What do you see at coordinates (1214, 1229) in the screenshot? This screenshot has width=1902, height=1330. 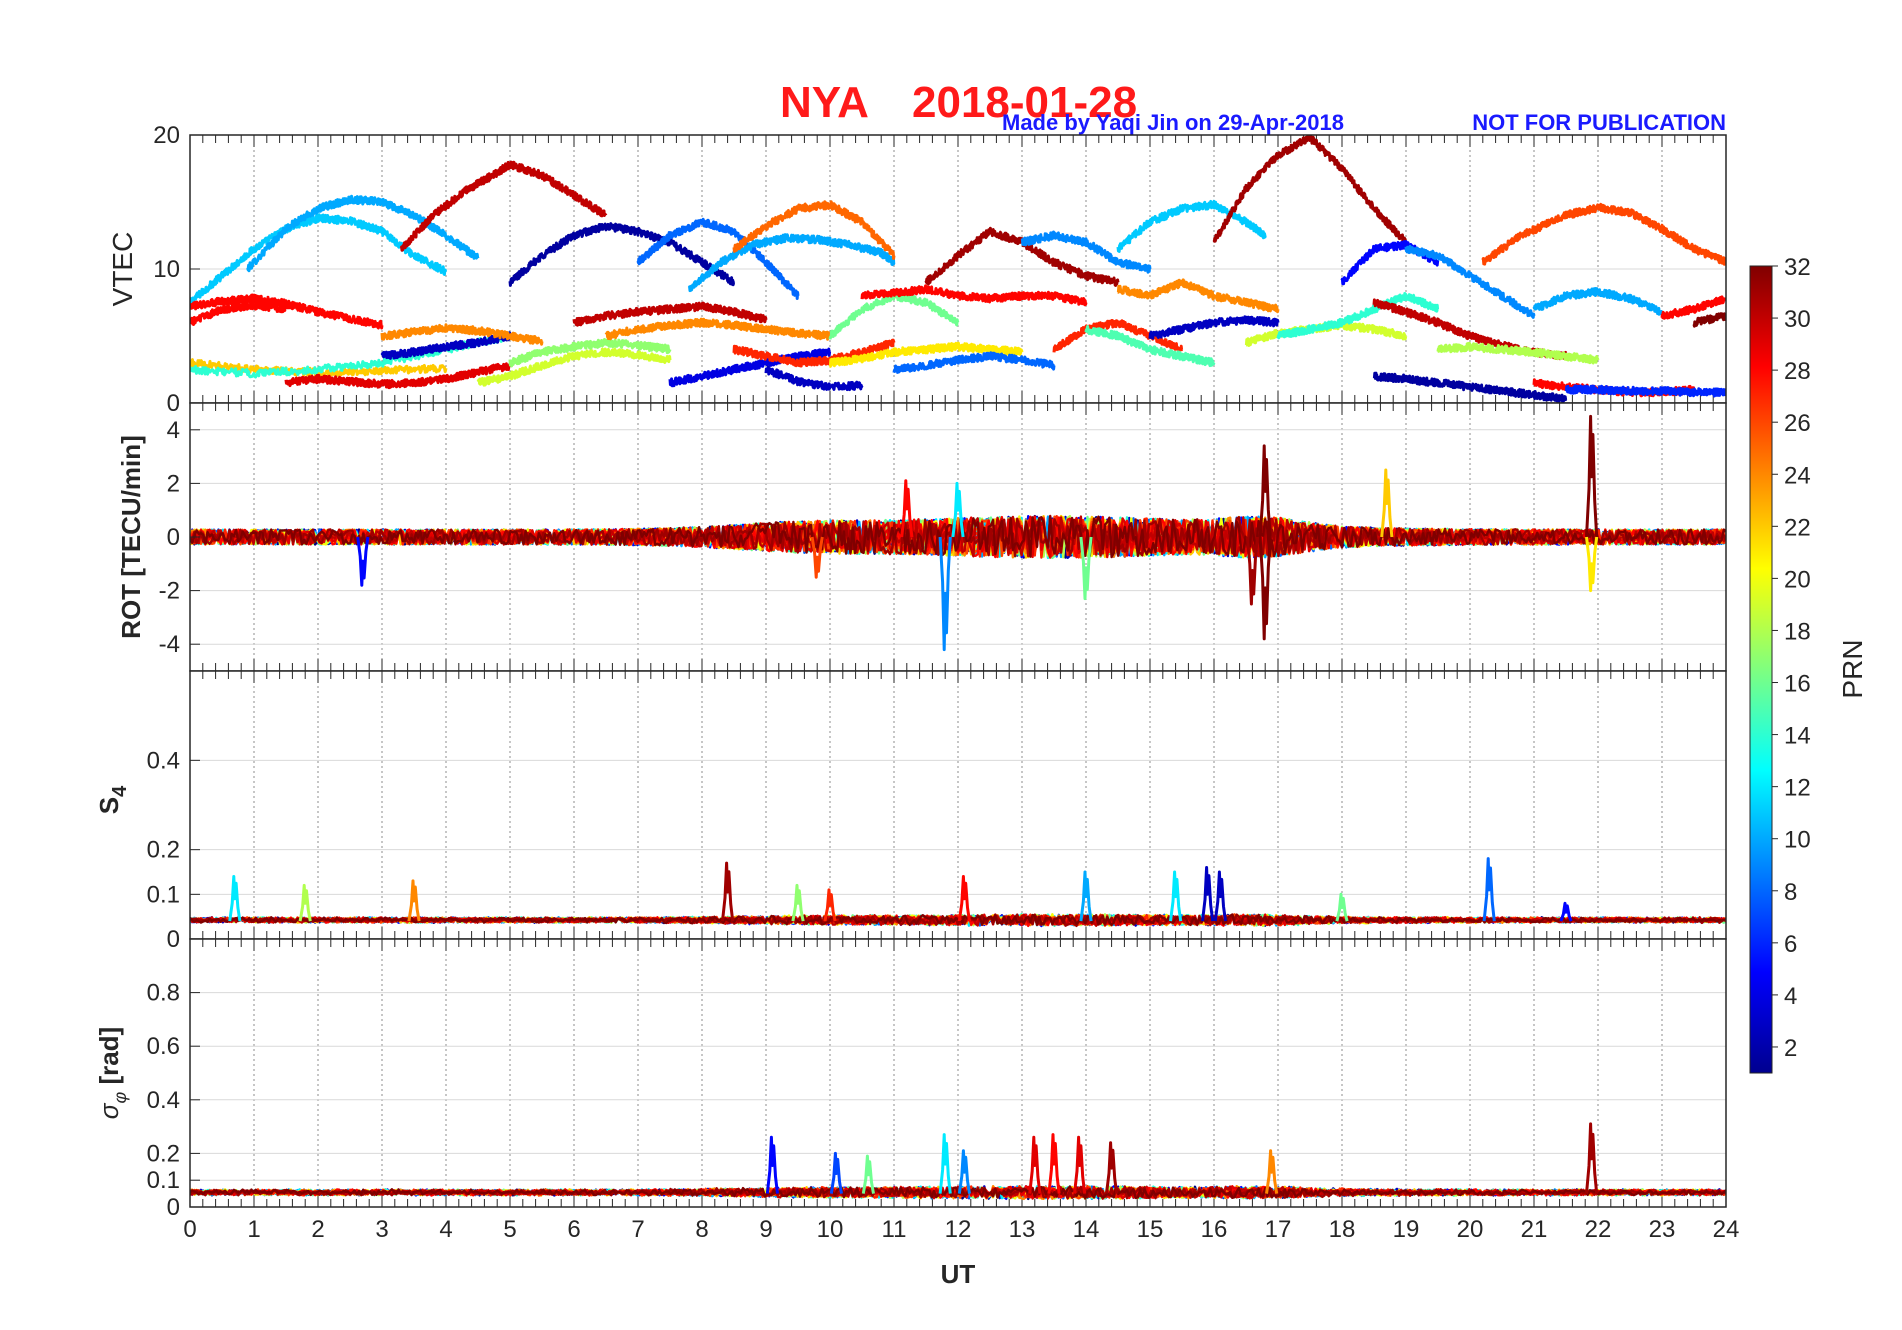 I see `x-tick-label: 16` at bounding box center [1214, 1229].